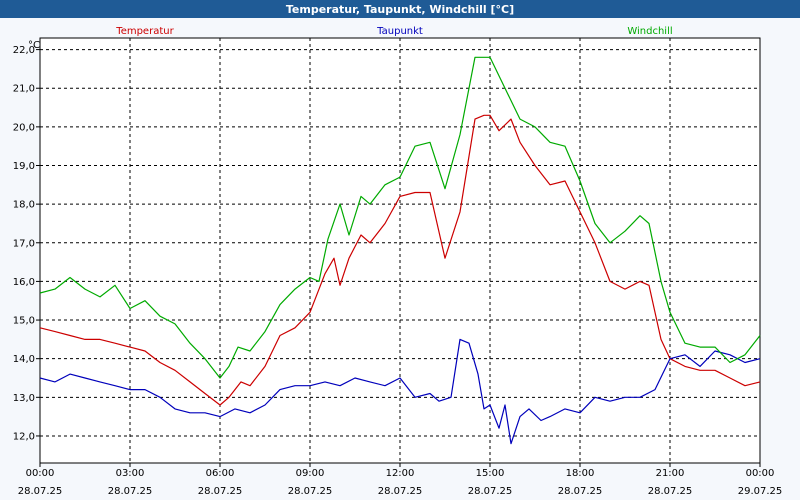 The image size is (800, 500). I want to click on x-tick-time: 18:00, so click(580, 473).